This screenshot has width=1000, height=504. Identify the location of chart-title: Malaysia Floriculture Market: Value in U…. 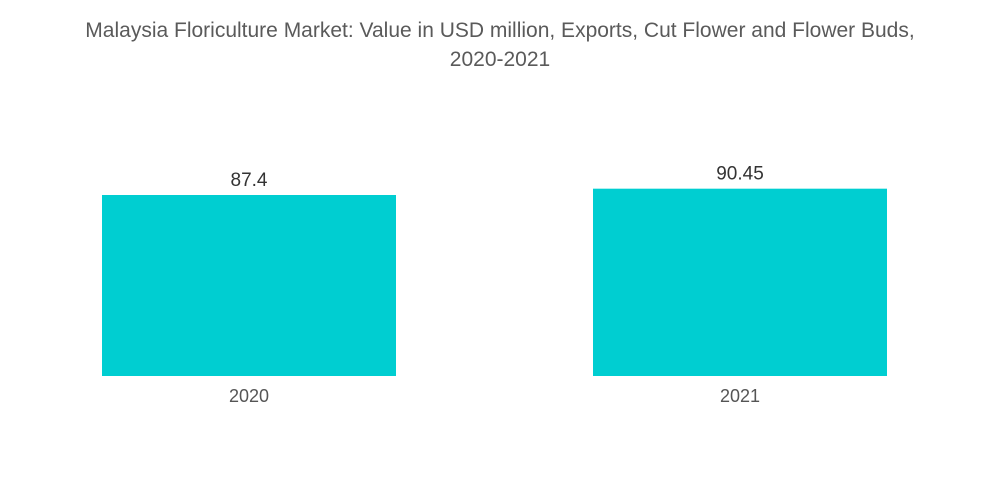
(500, 45).